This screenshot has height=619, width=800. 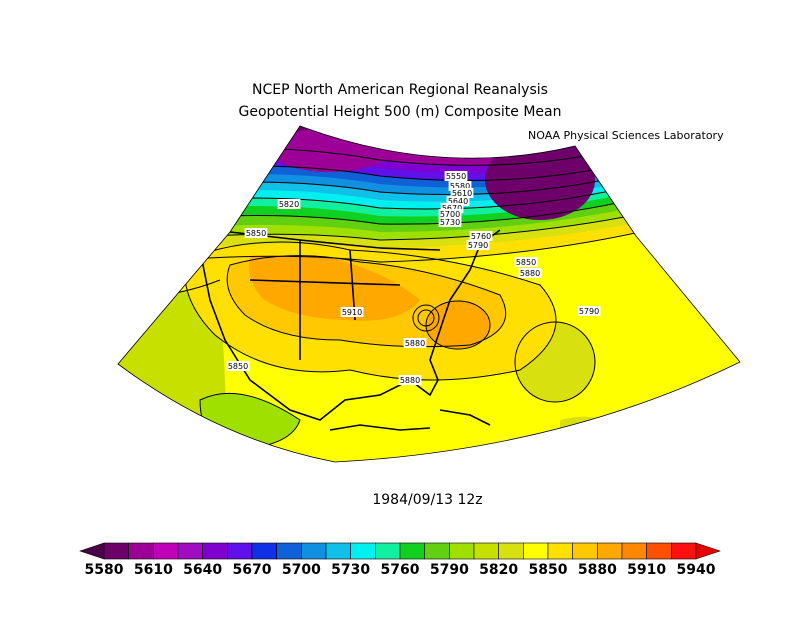 I want to click on contour-label: 5610, so click(x=462, y=193).